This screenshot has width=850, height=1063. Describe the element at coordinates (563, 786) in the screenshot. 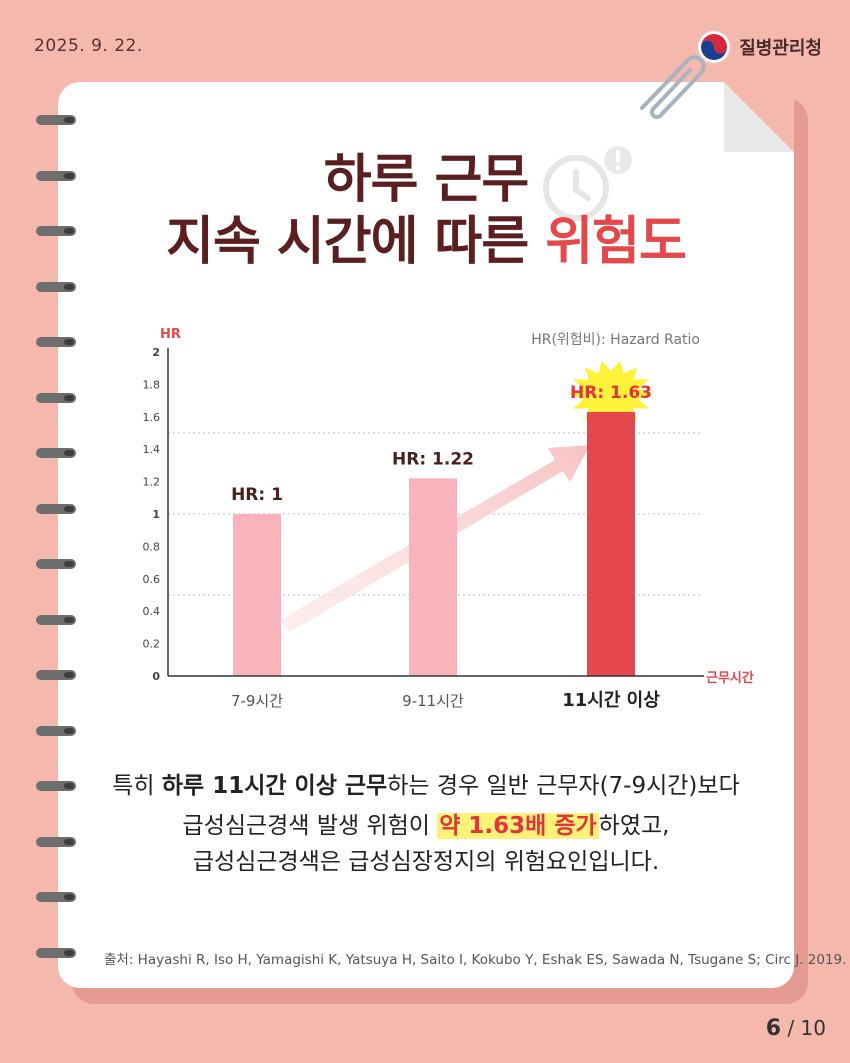

I see `desc-line1-c: 하는 경우 일반 근무자(7-9시간)보다` at that location.